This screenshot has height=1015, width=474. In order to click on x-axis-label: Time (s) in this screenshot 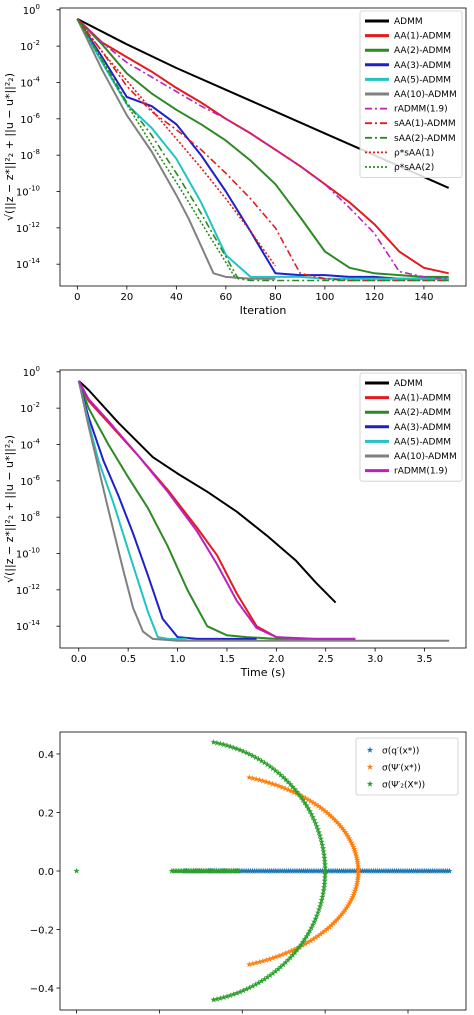, I will do `click(263, 672)`.